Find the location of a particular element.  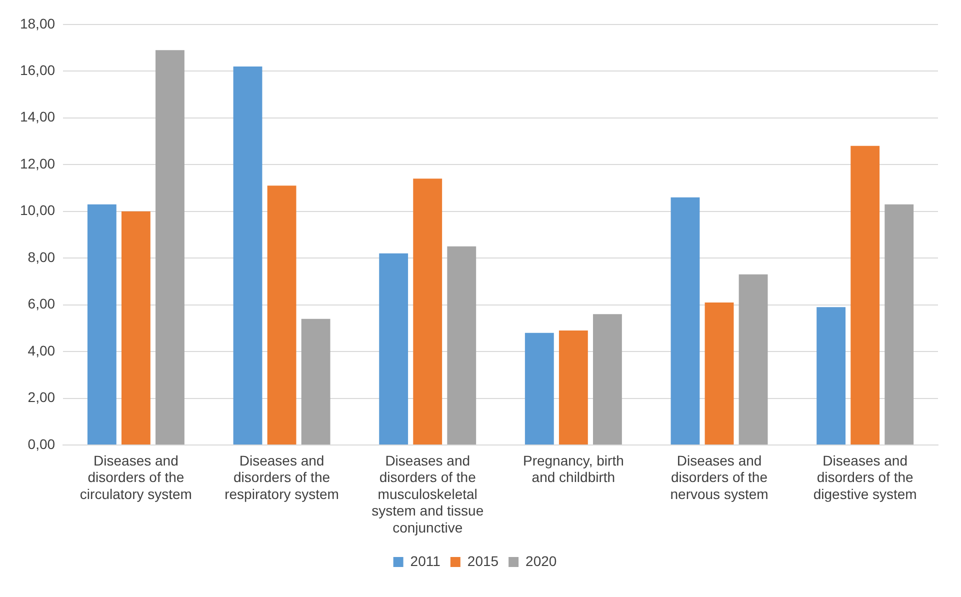

y-tick-label: 2,00 is located at coordinates (42, 397).